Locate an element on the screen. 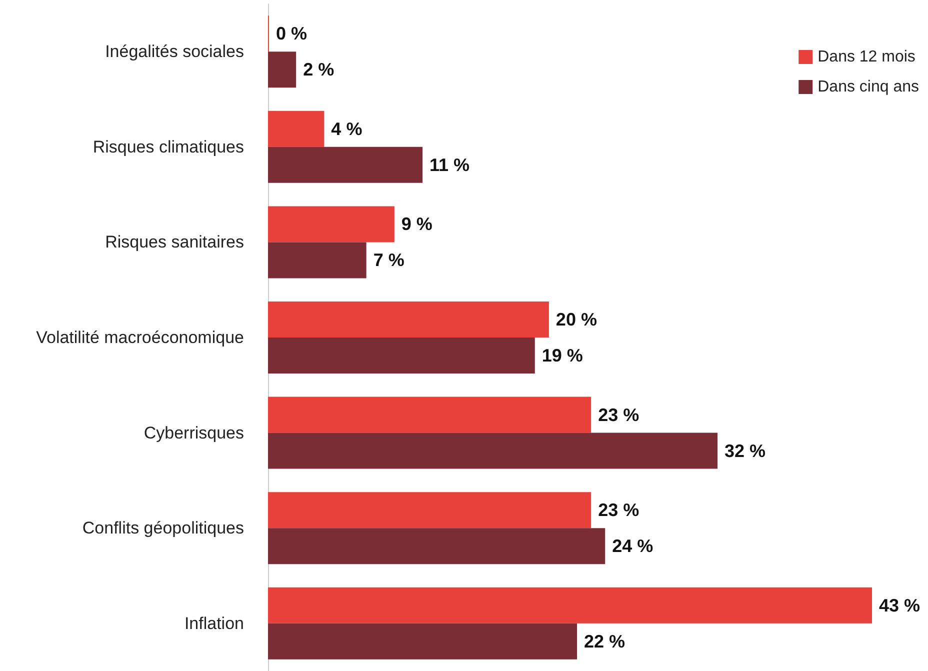 The width and height of the screenshot is (928, 671). data-label: 11 % is located at coordinates (450, 164).